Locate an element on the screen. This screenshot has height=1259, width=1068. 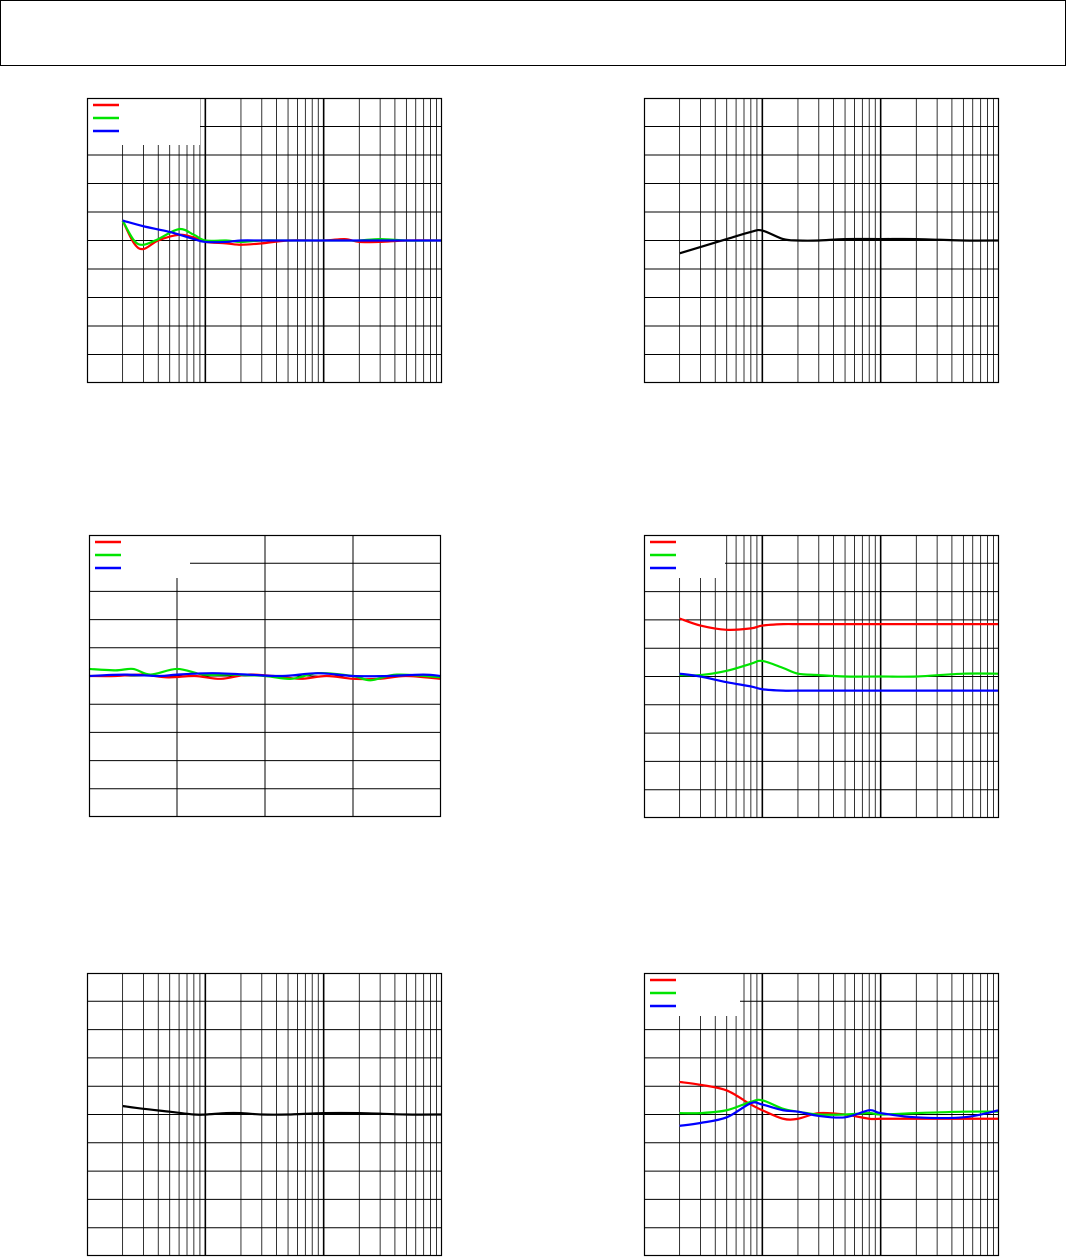
page-header is located at coordinates (533, 33).